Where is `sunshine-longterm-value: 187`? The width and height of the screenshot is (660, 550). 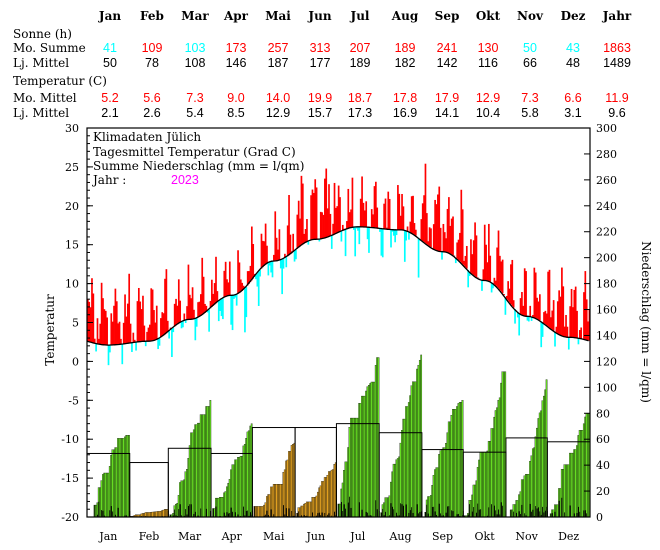 sunshine-longterm-value: 187 is located at coordinates (278, 63).